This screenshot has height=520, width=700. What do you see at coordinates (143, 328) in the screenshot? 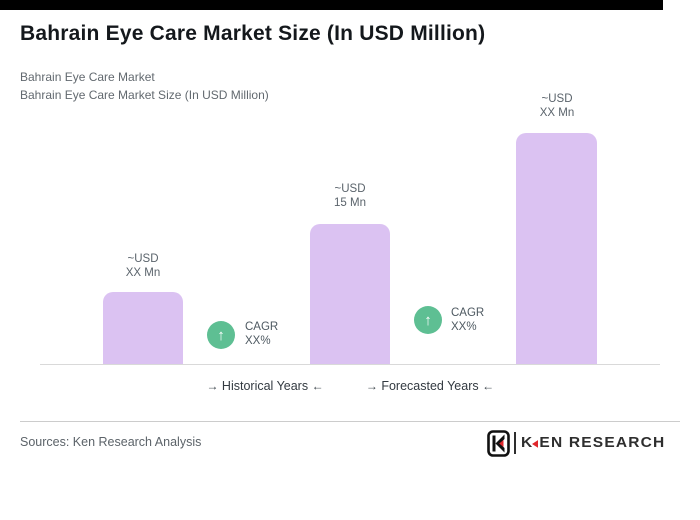
I see `bar-historical-start` at bounding box center [143, 328].